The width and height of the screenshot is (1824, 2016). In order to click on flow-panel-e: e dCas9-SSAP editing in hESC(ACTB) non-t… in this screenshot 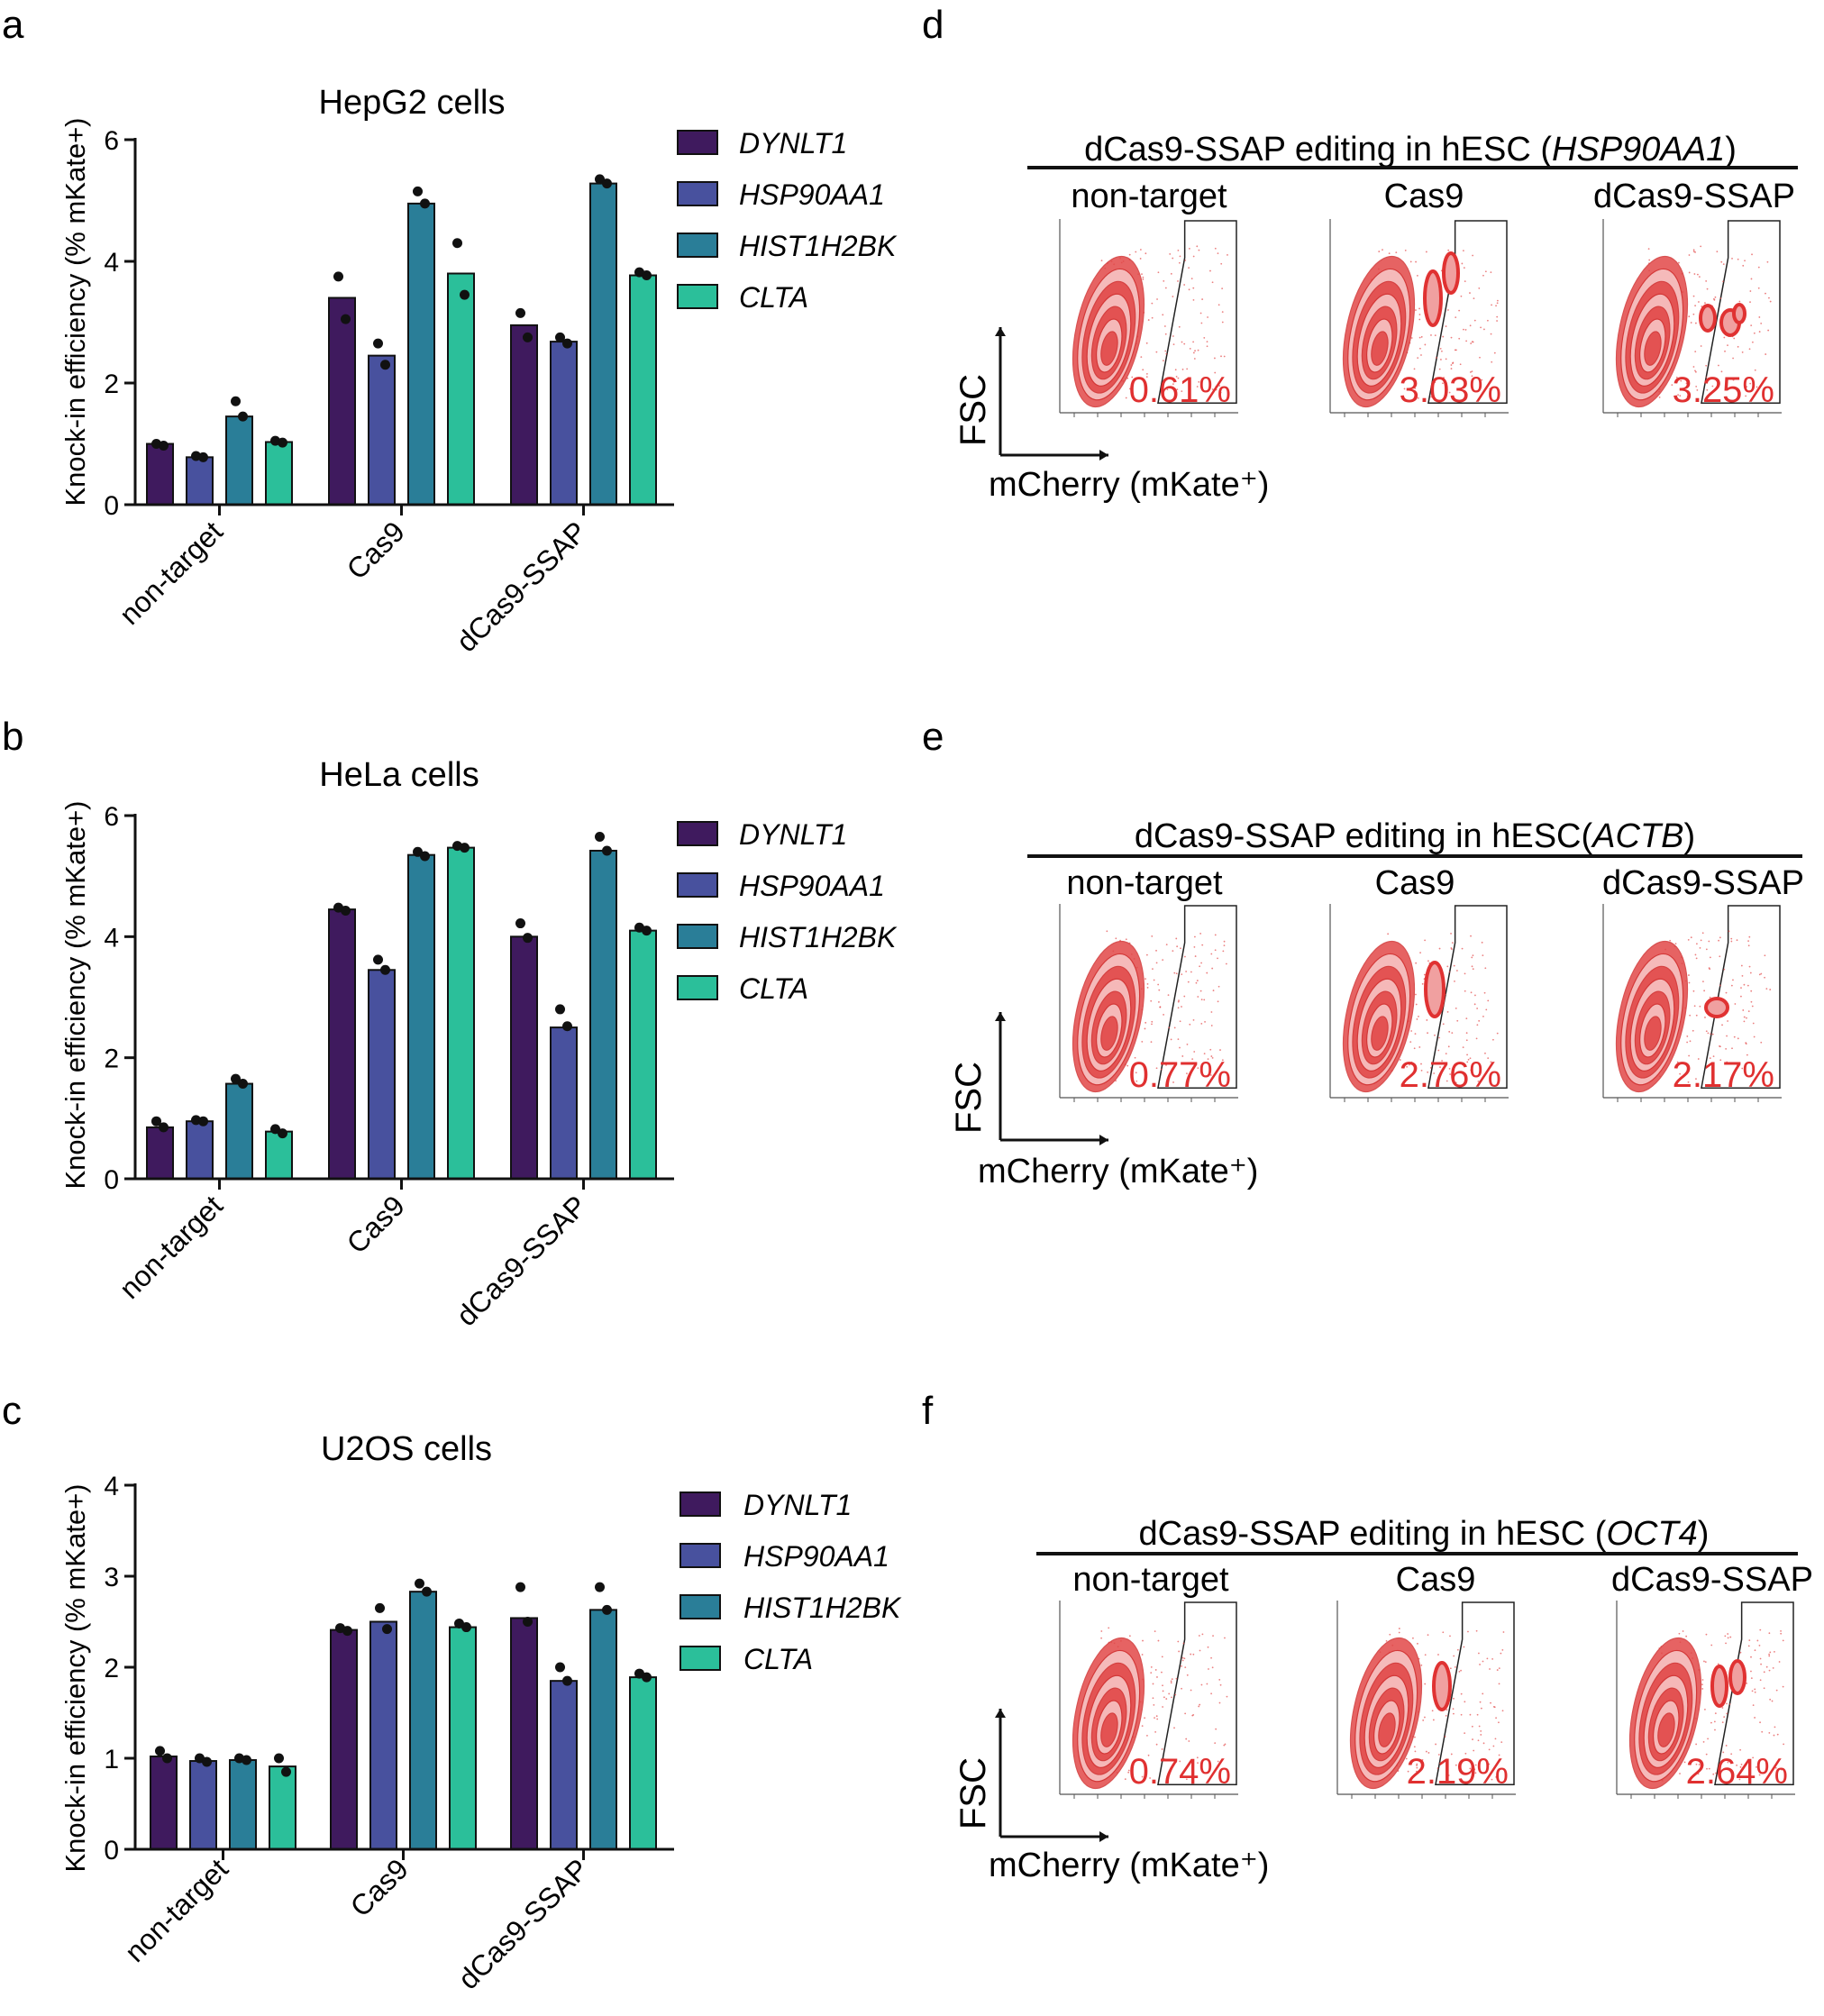, I will do `click(1363, 952)`.